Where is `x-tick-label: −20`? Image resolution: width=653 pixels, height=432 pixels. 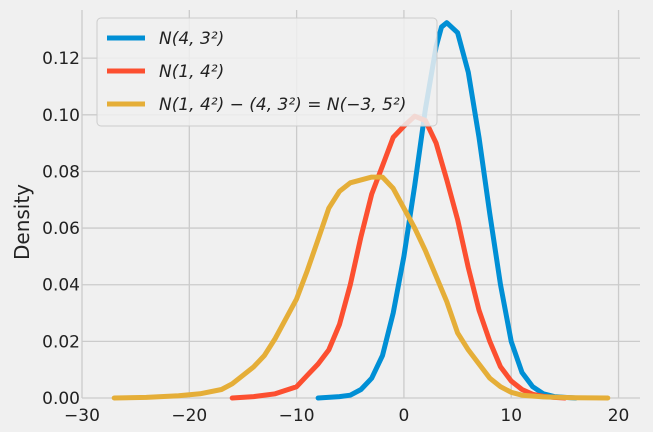 x-tick-label: −20 is located at coordinates (189, 416).